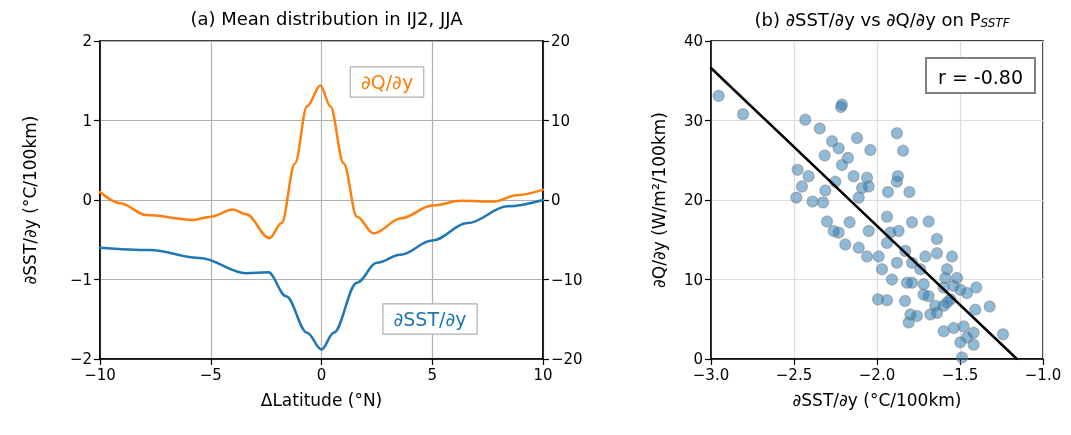 The width and height of the screenshot is (1071, 435). I want to click on y-tick-label: −1, so click(80, 279).